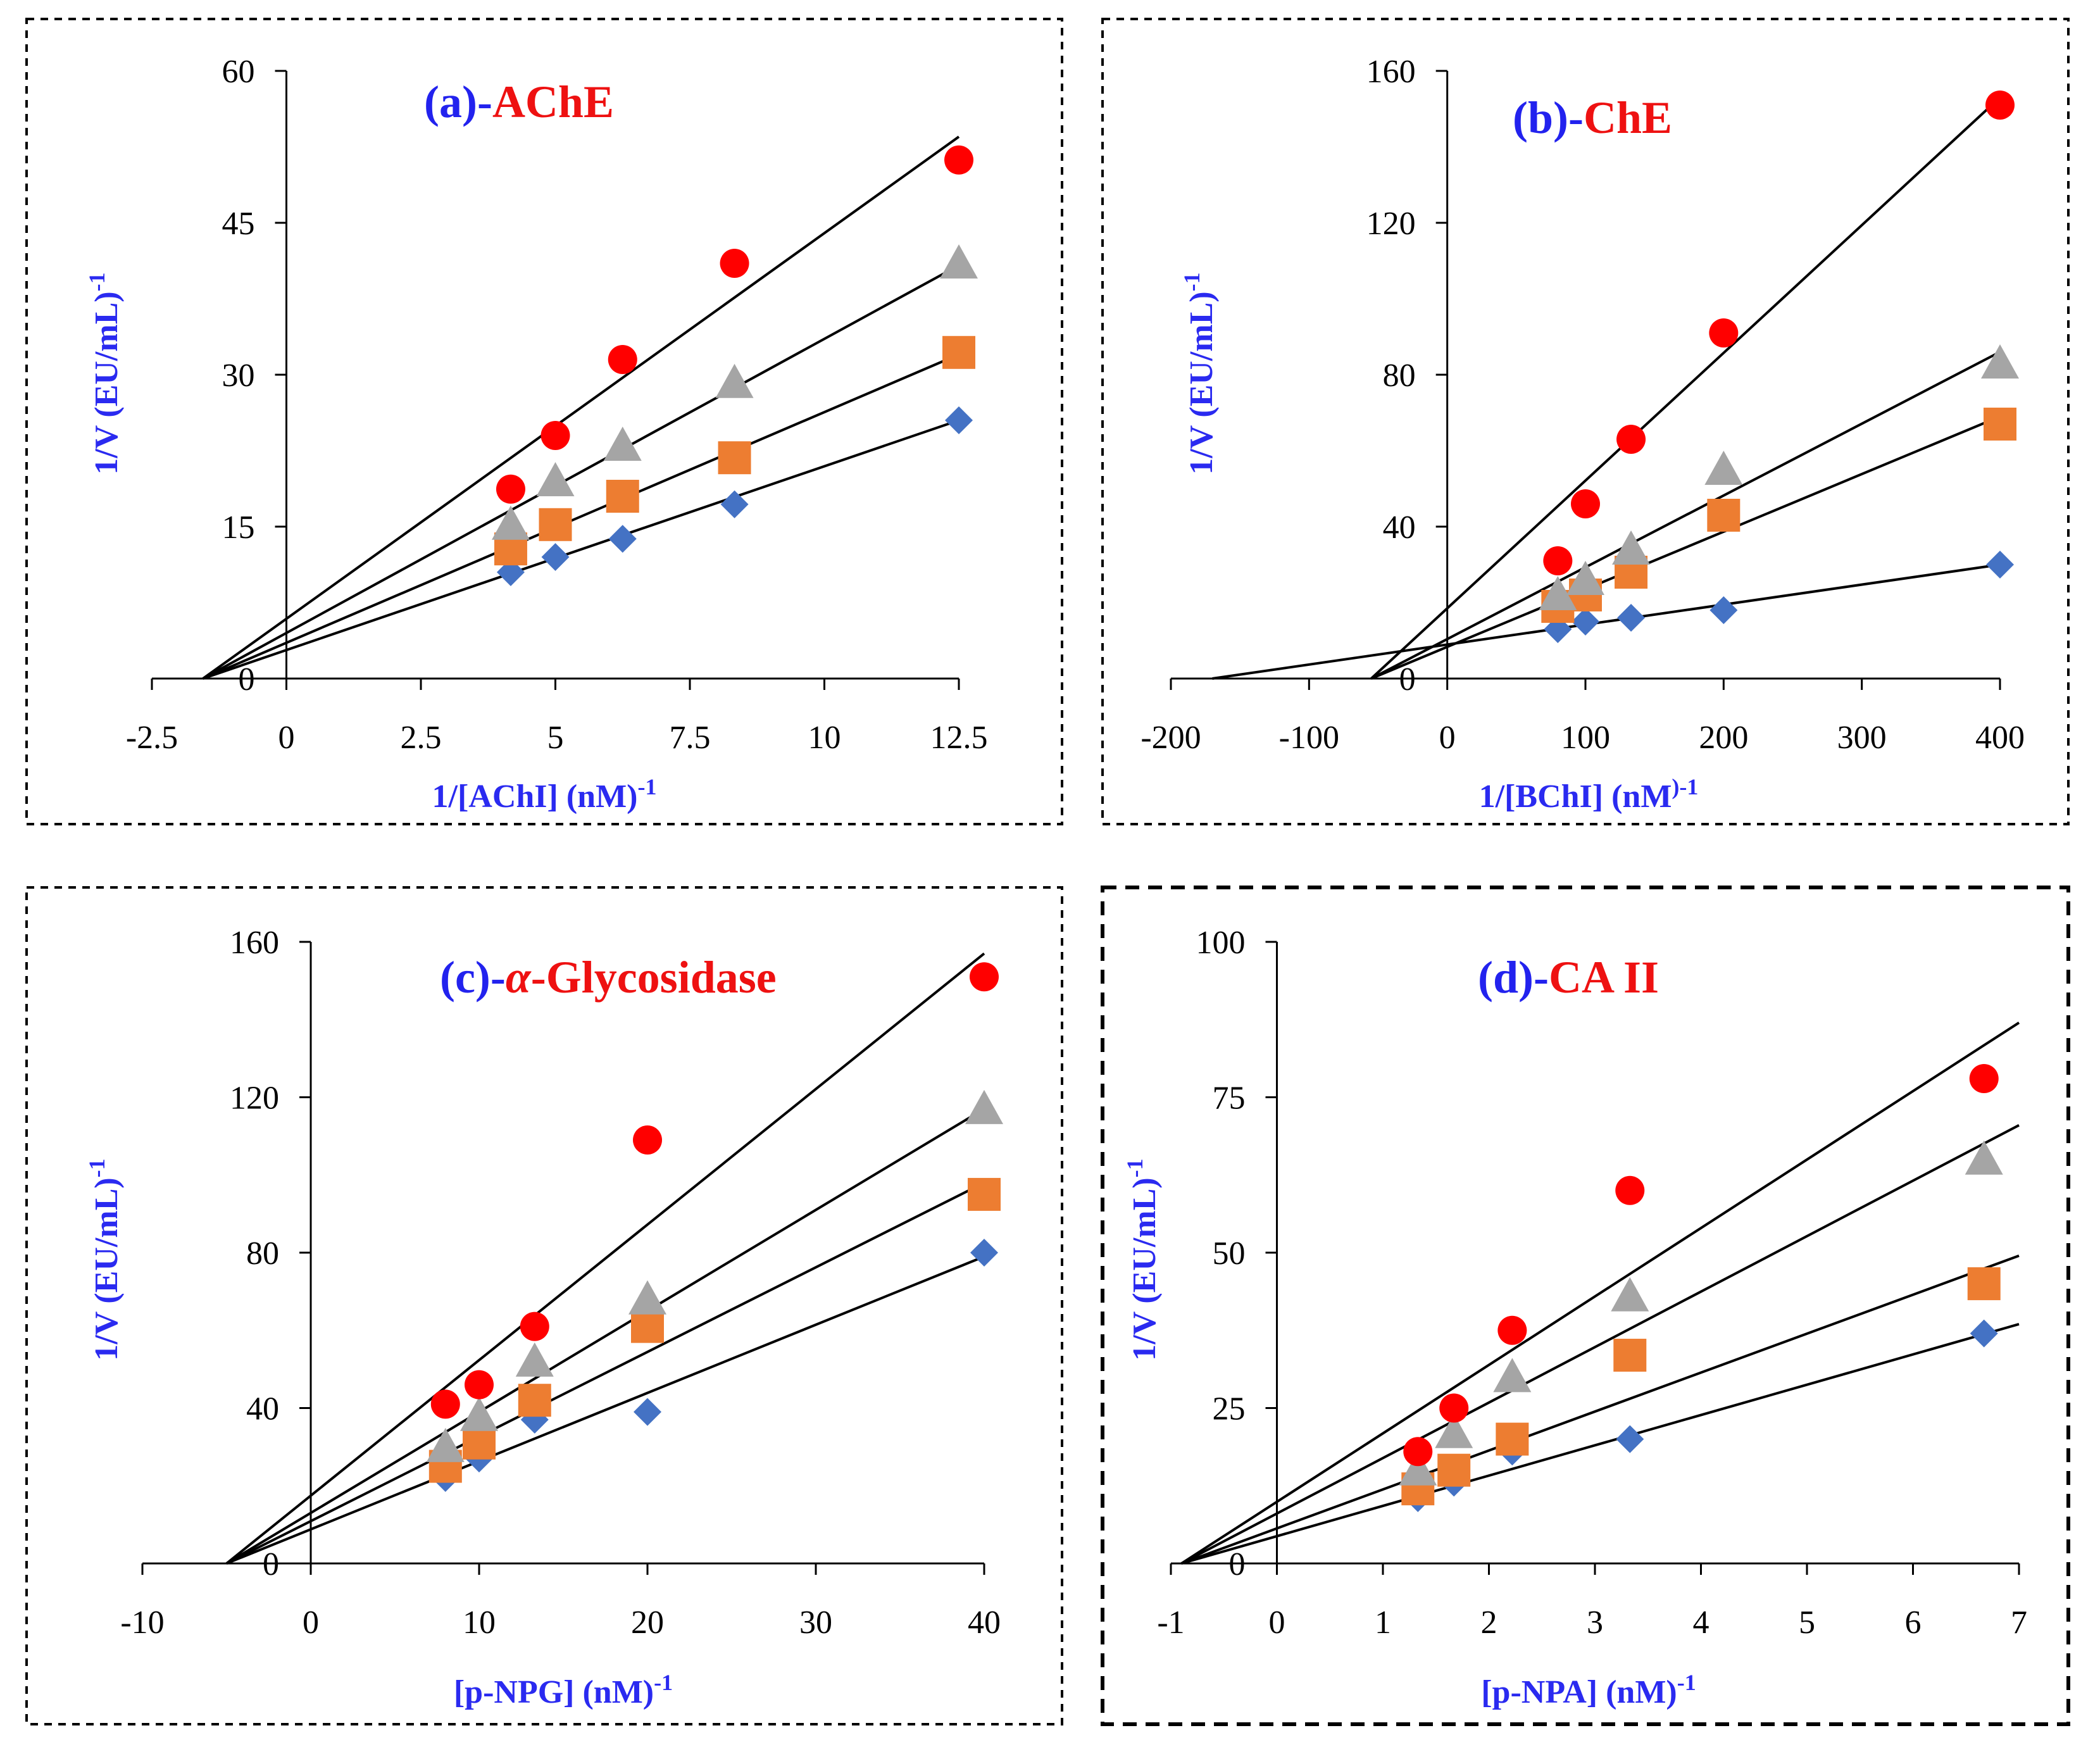 The image size is (2100, 1747). What do you see at coordinates (1586, 738) in the screenshot?
I see `x-tick-label: 100` at bounding box center [1586, 738].